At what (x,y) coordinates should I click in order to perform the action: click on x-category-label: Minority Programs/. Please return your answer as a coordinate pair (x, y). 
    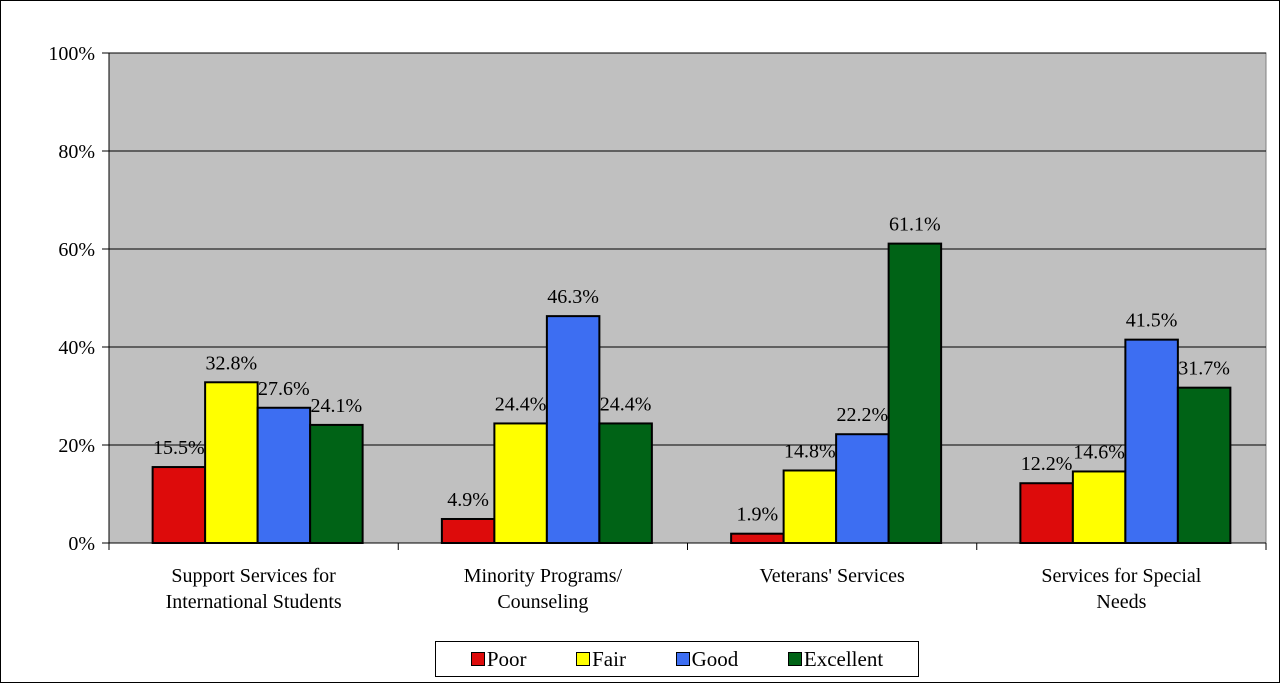
    Looking at the image, I should click on (543, 576).